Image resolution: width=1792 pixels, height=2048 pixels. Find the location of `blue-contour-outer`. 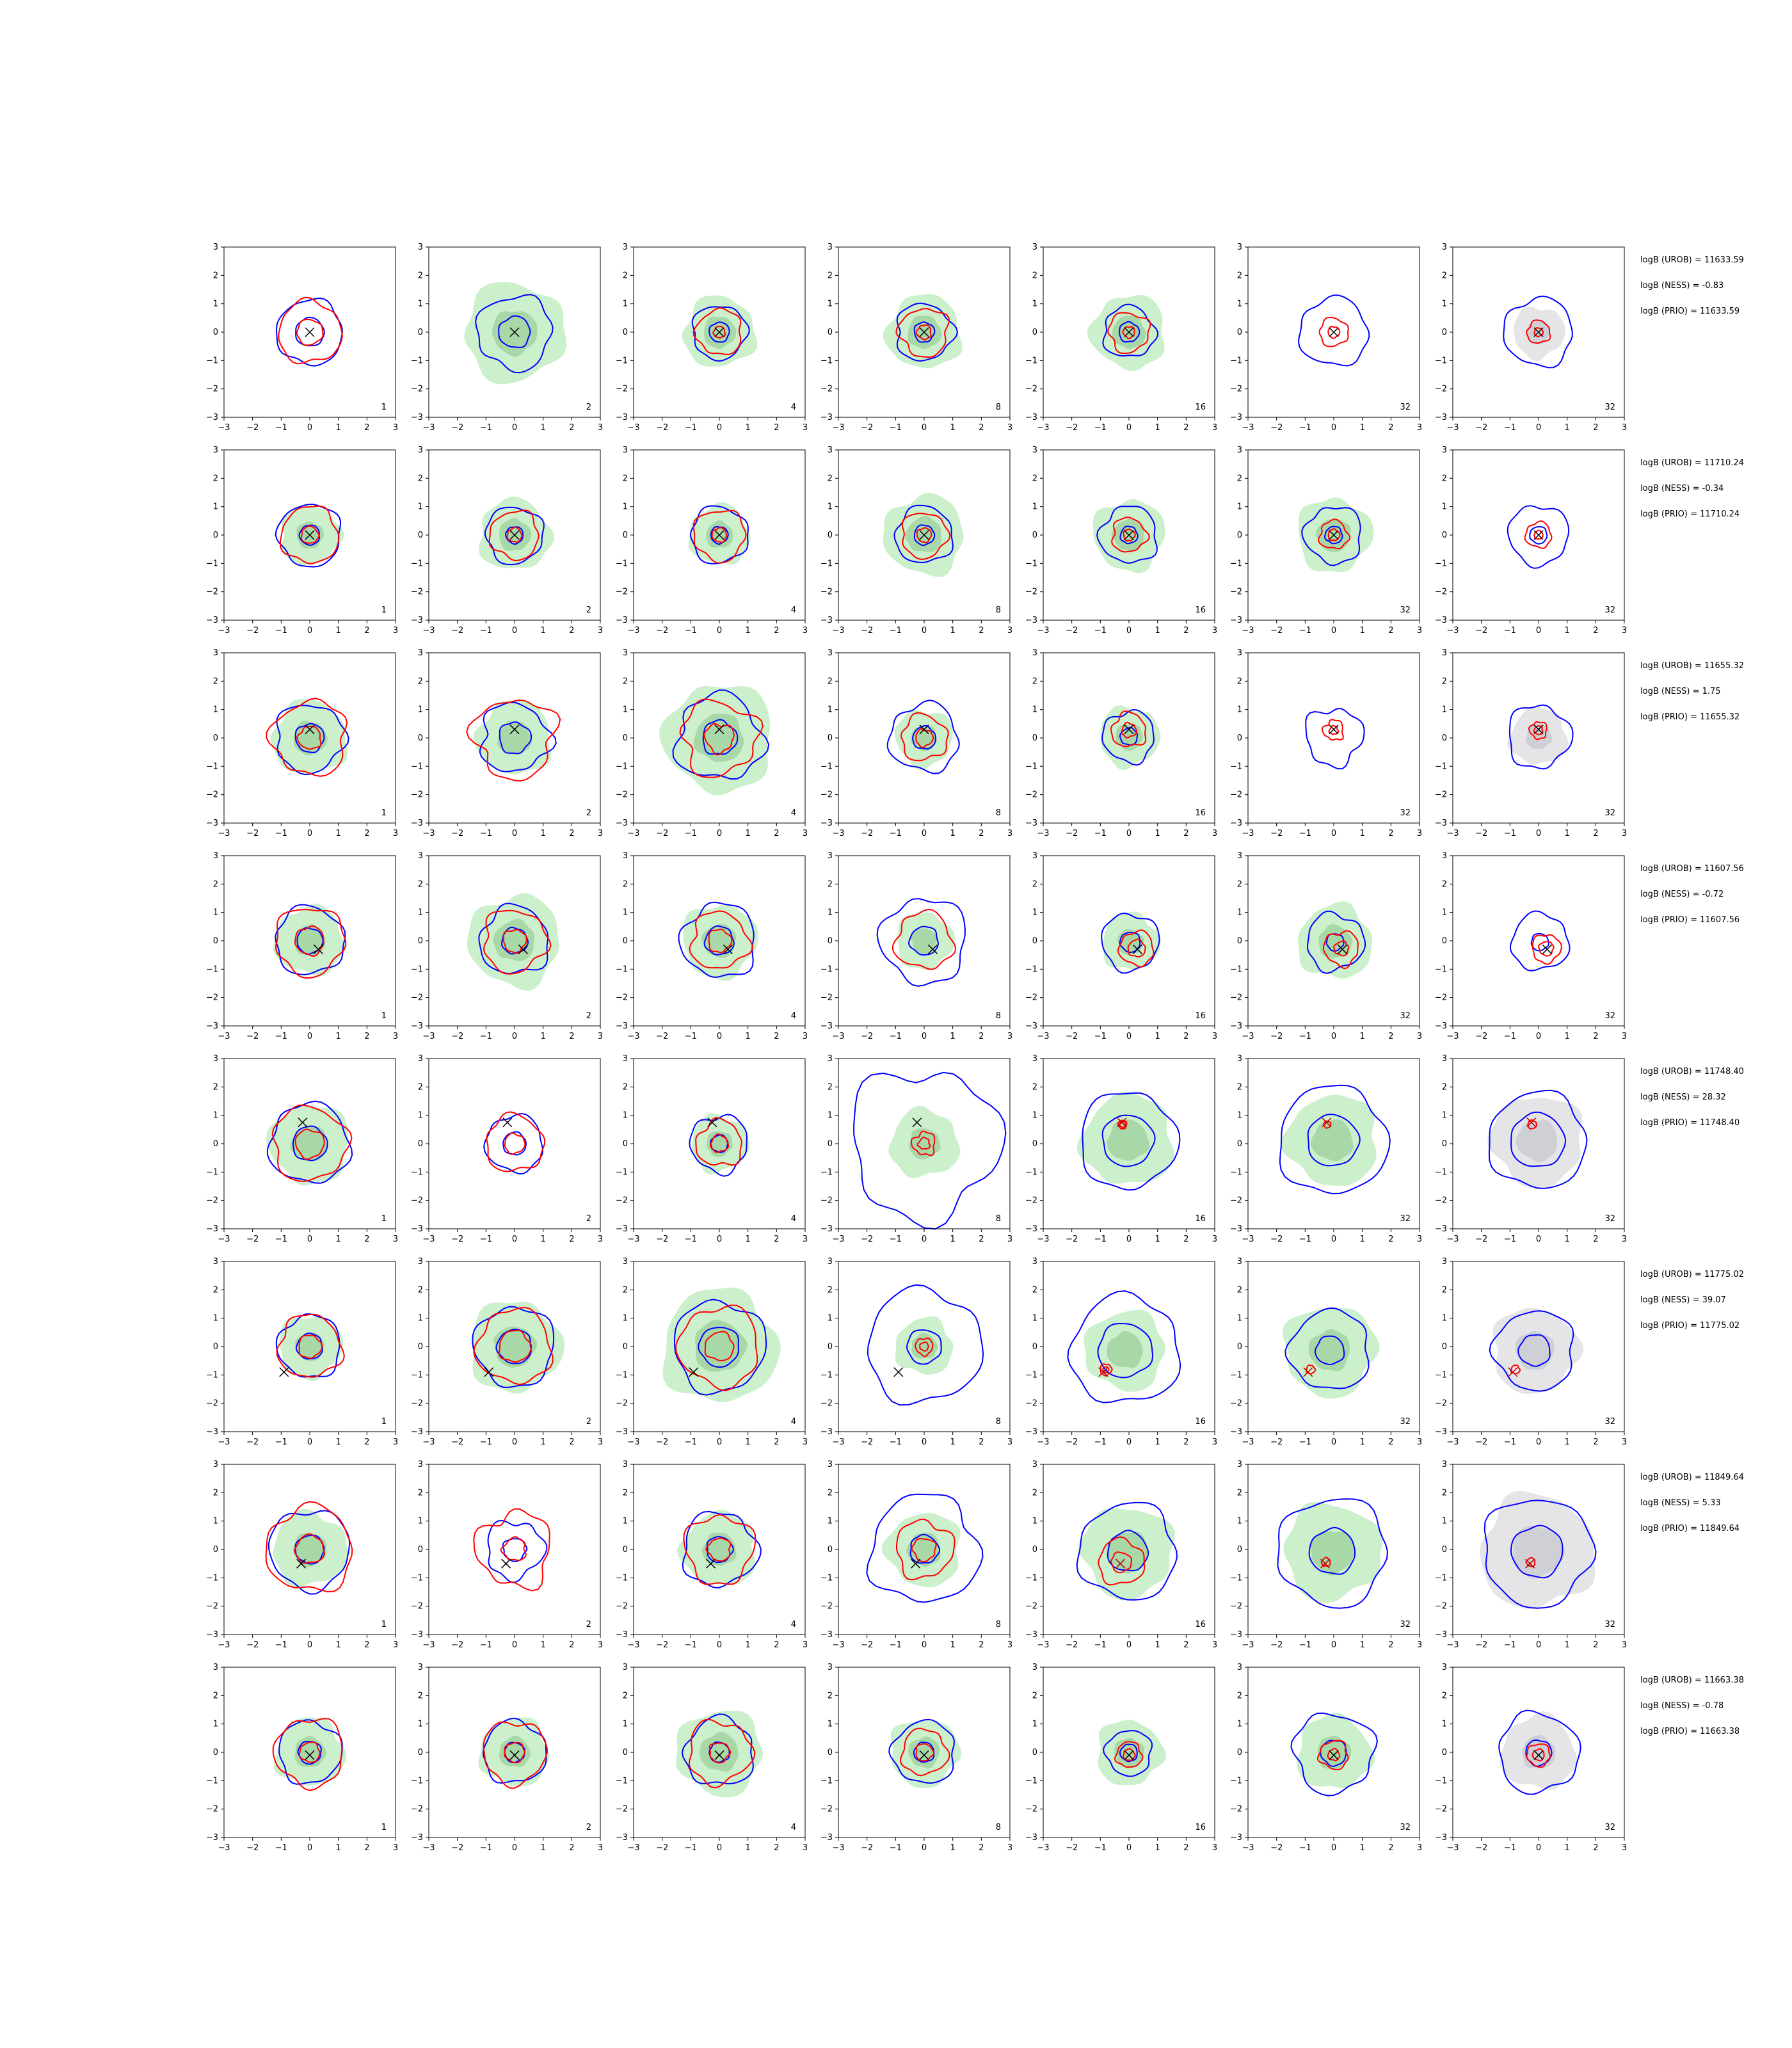

blue-contour-outer is located at coordinates (1127, 1551).